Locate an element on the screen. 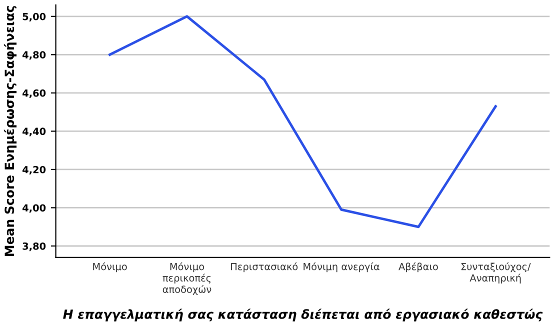 The image size is (558, 328). x-tick-label: Μόνιμο is located at coordinates (110, 267).